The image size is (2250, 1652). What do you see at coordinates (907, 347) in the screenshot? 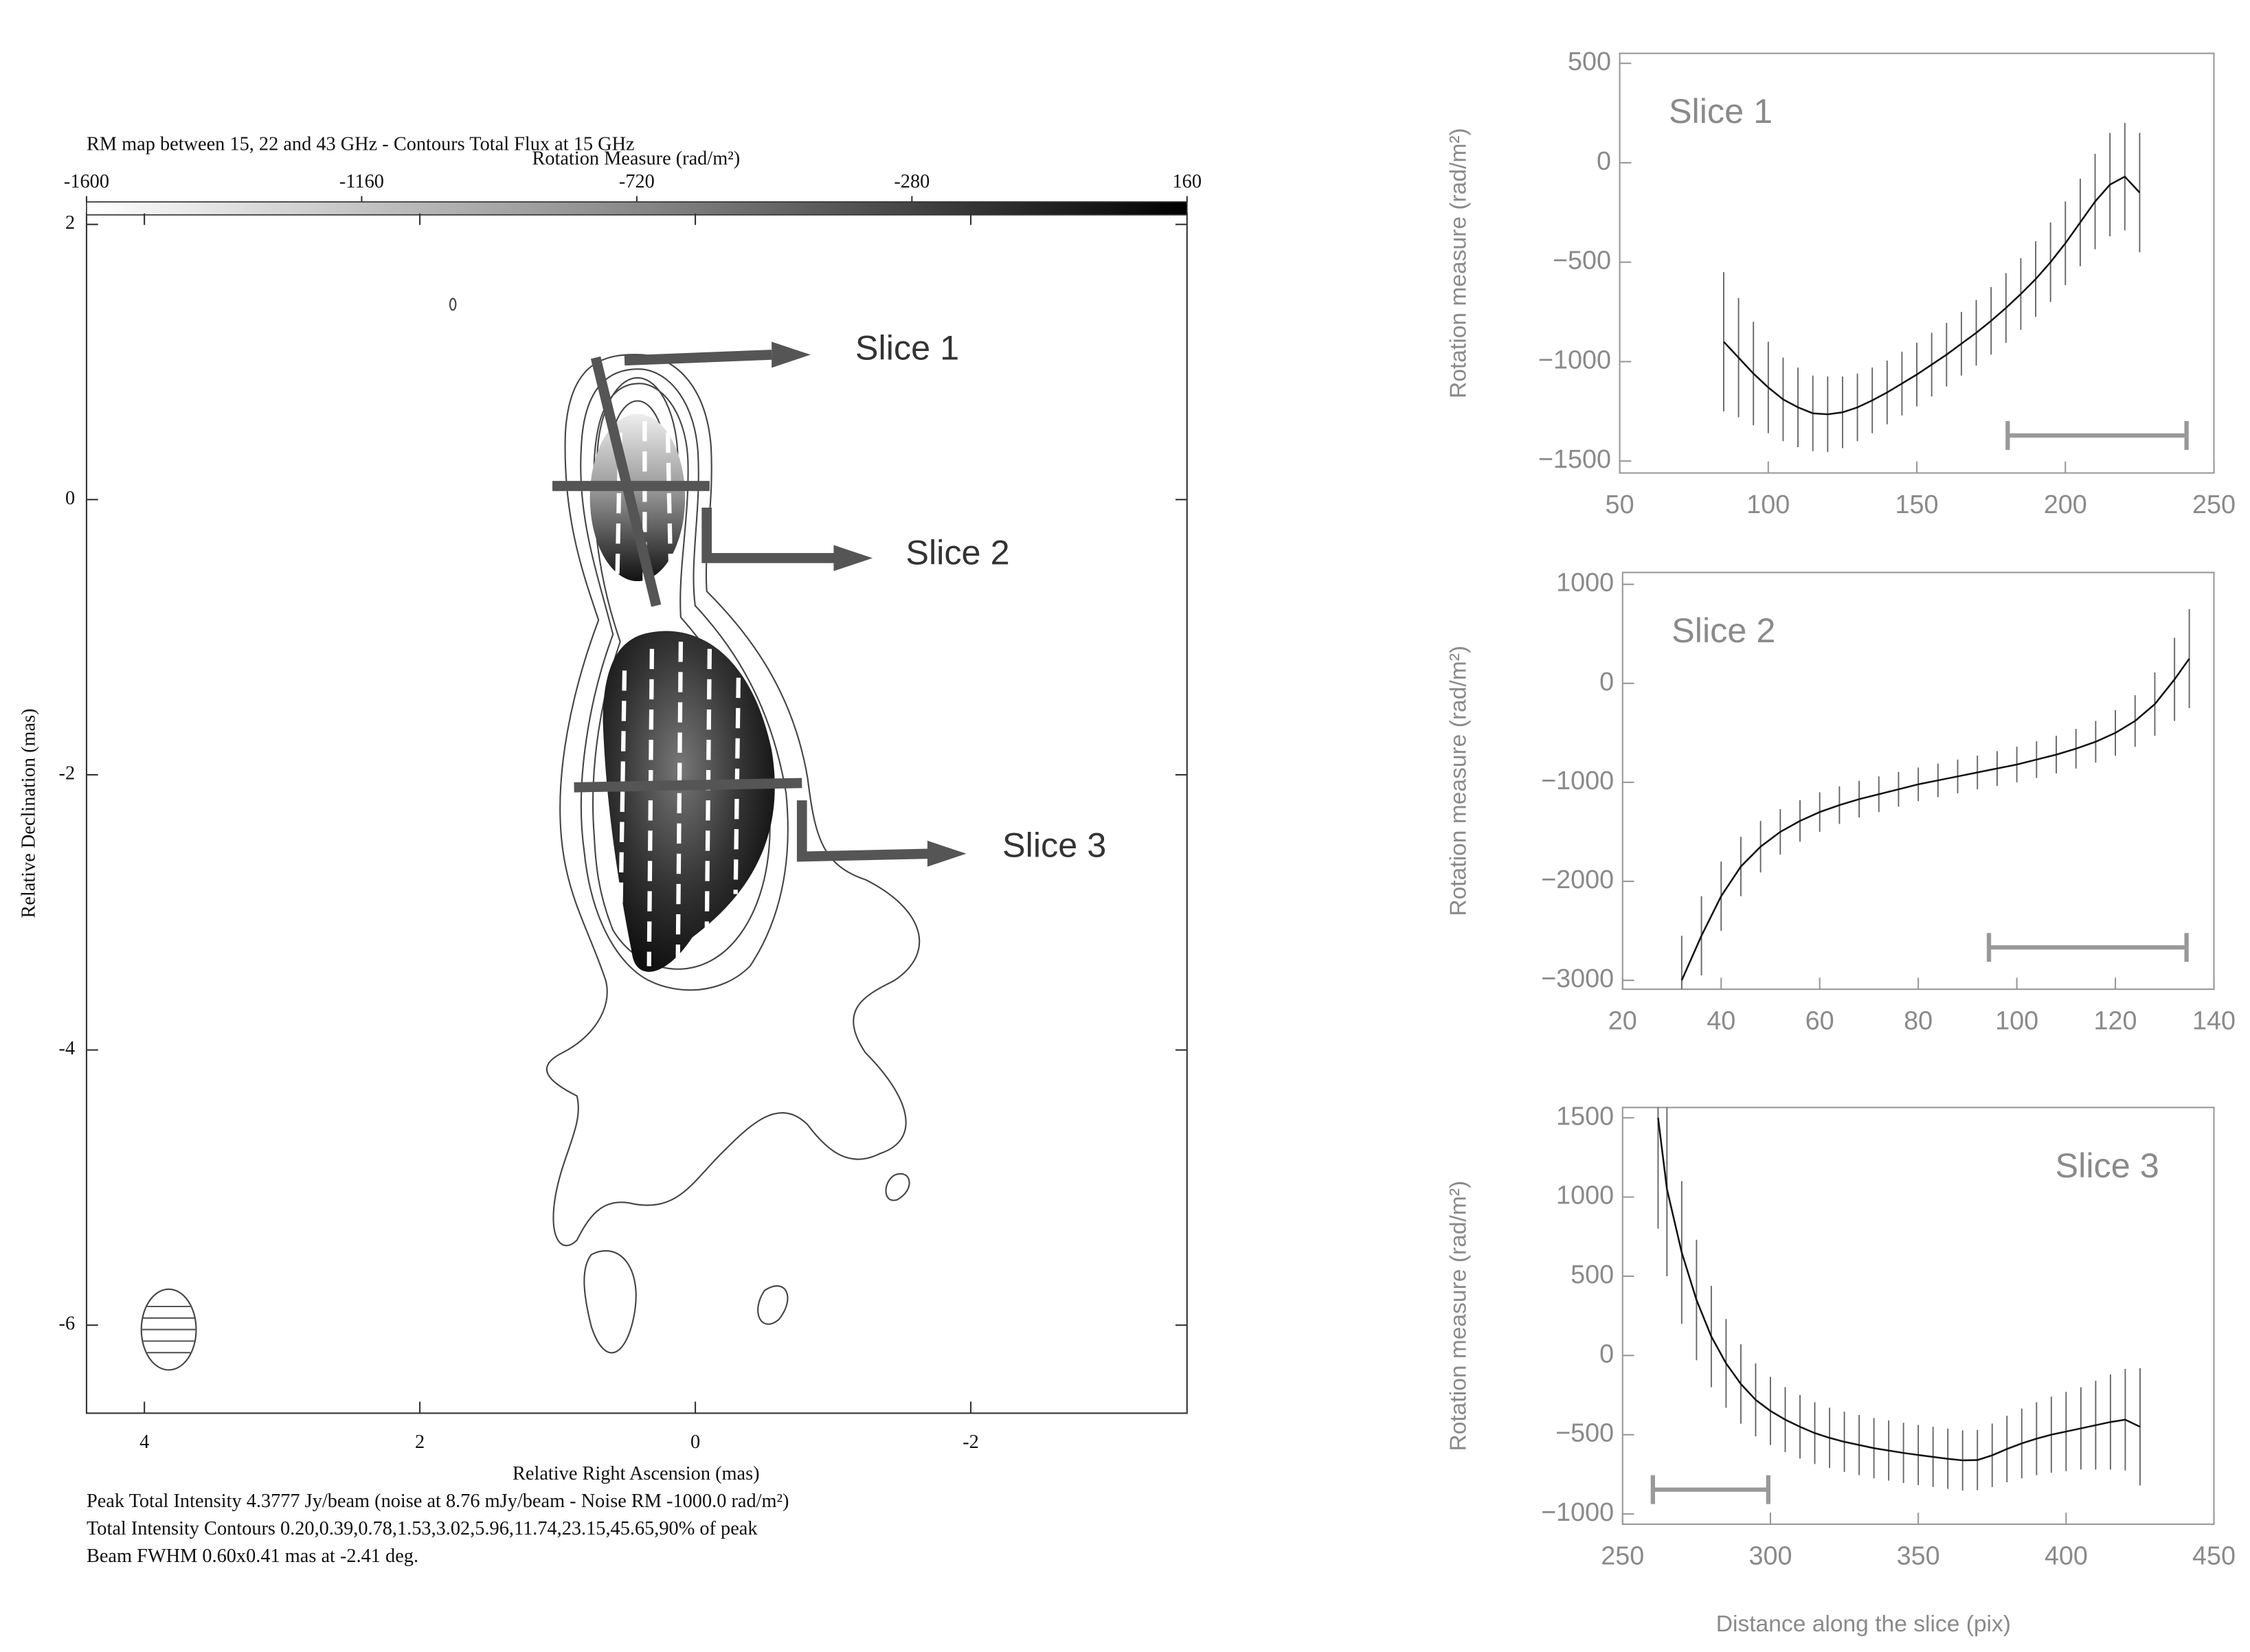
I see `slice-annotation: Slice 1` at bounding box center [907, 347].